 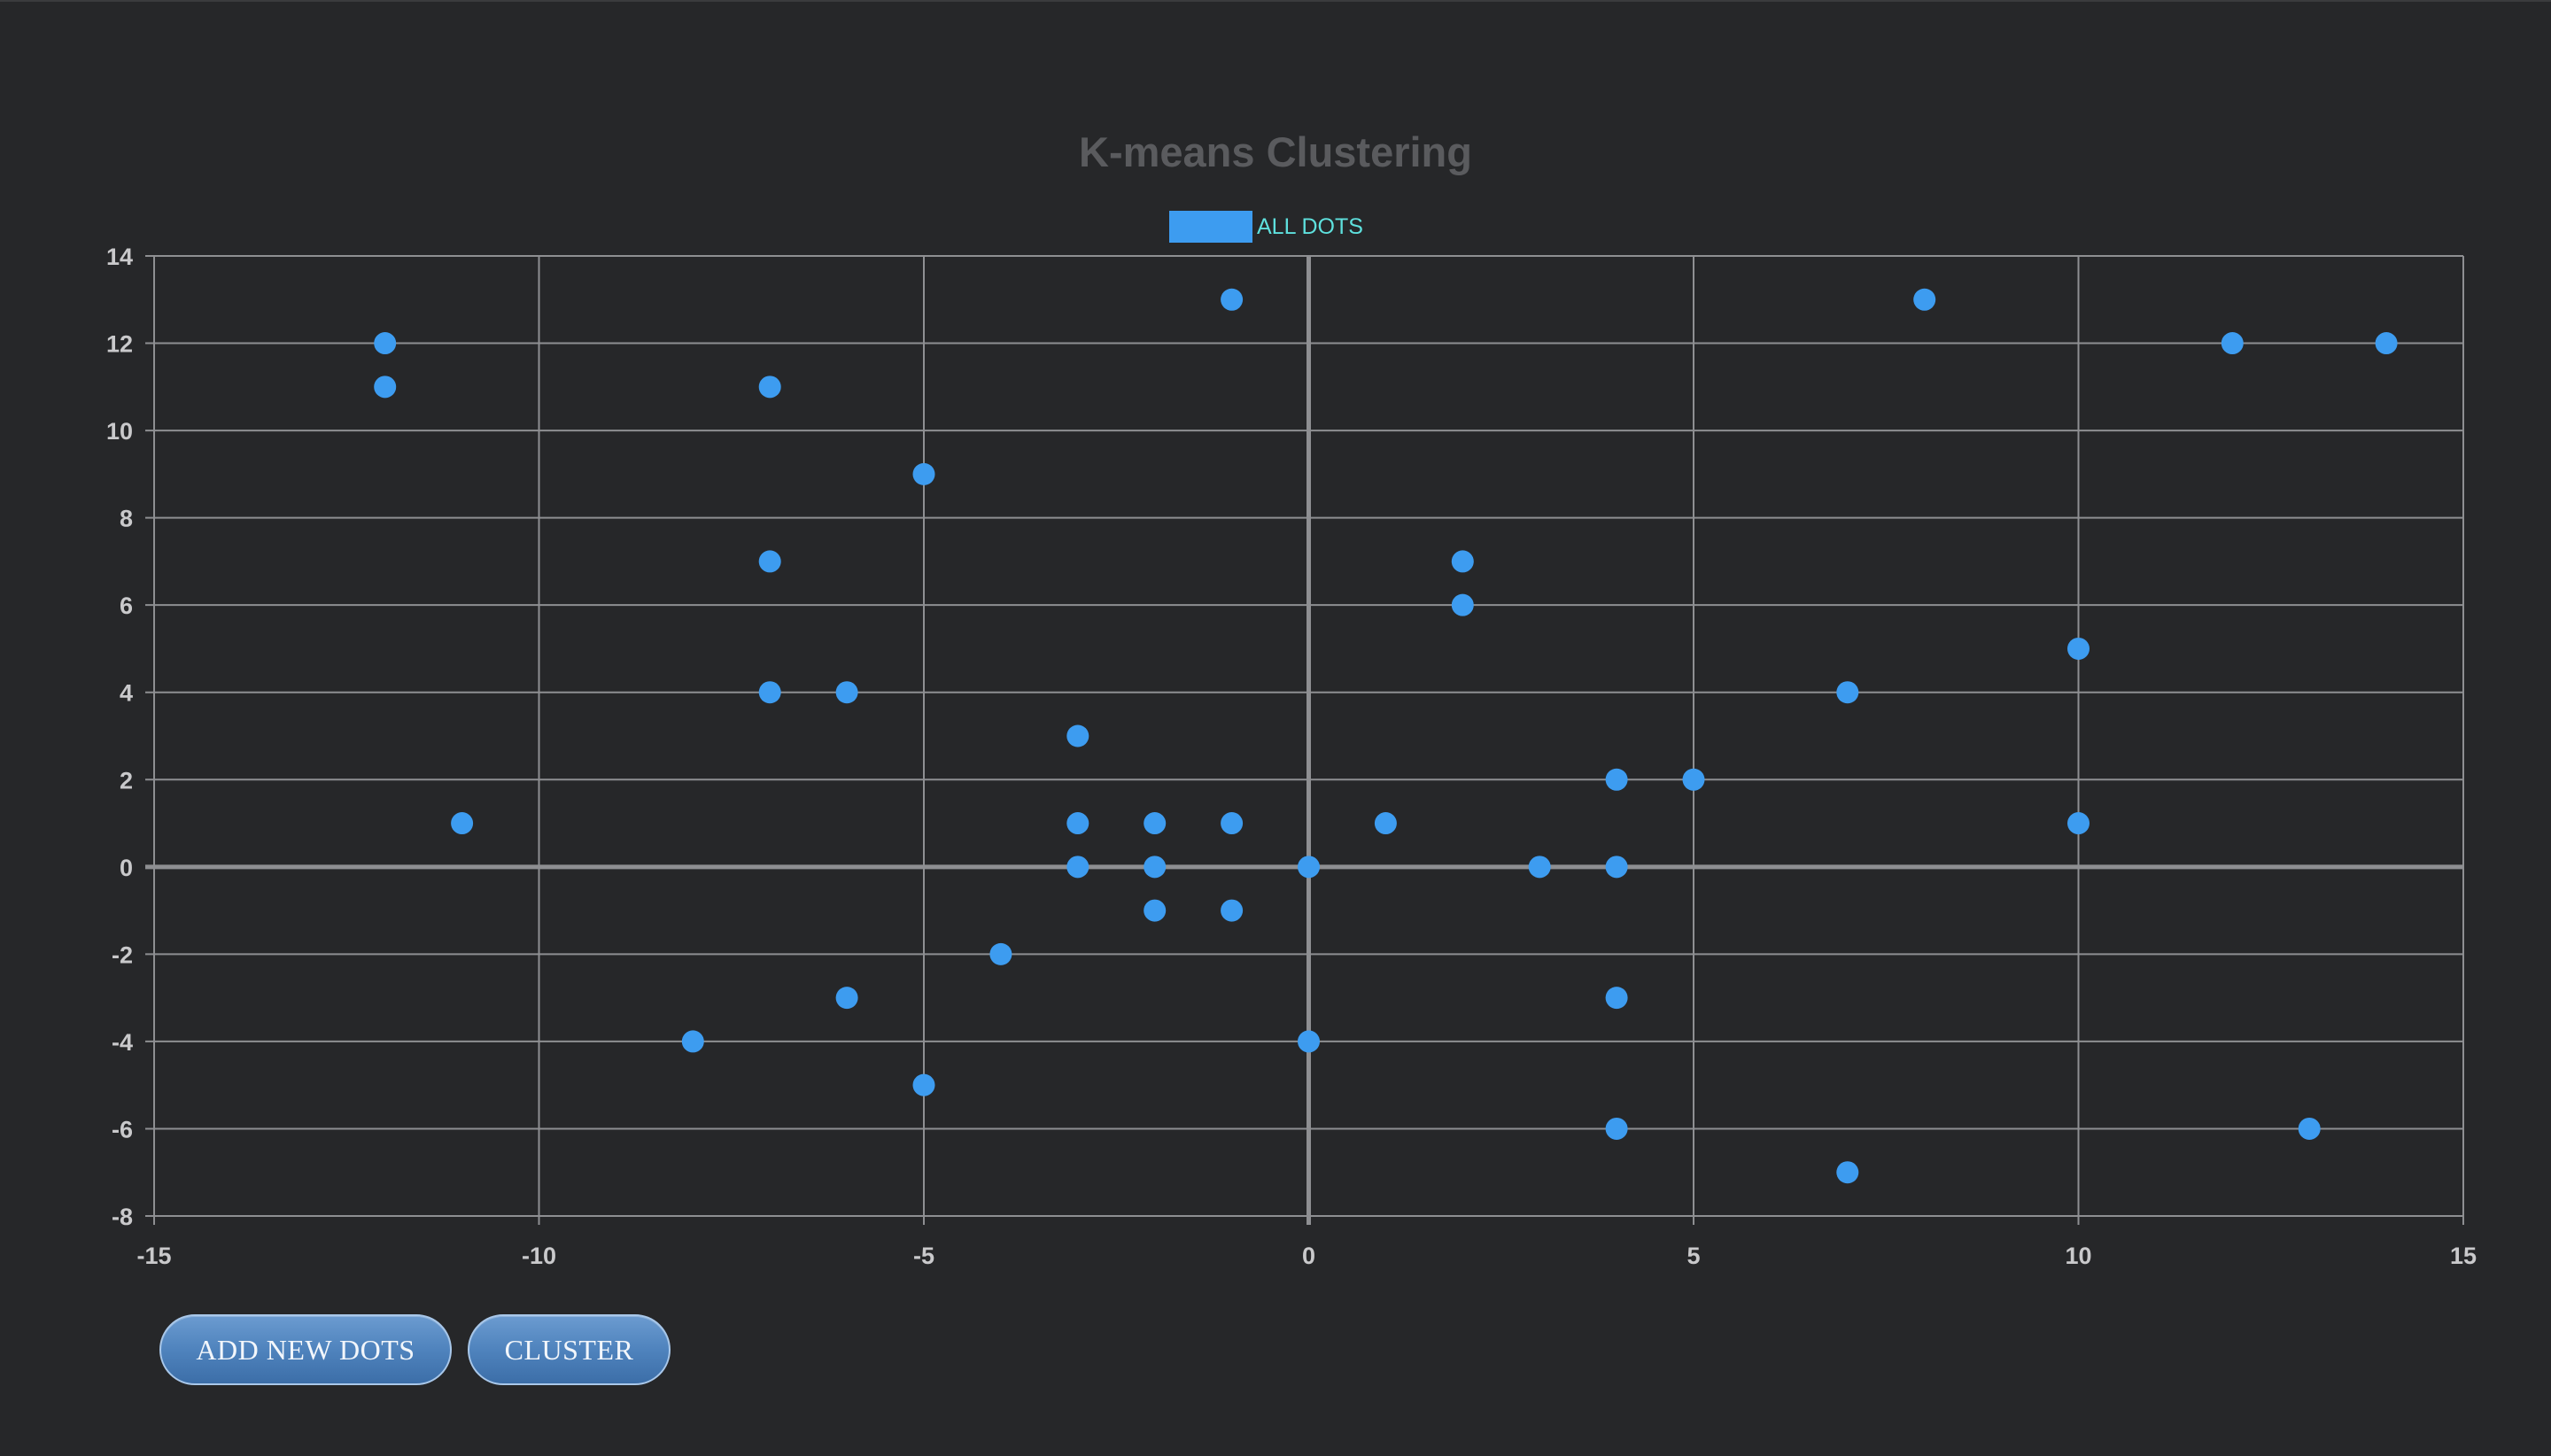 I want to click on chart-title: K-means Clustering, so click(x=1275, y=151).